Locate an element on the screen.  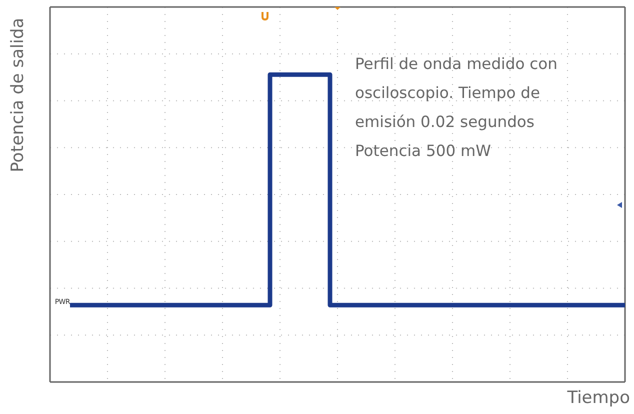
annotation: Perfil de onda medido con osciloscopio. Tiempo de emisión 0.02 segundos Potencia 500 mW is located at coordinates (456, 108).